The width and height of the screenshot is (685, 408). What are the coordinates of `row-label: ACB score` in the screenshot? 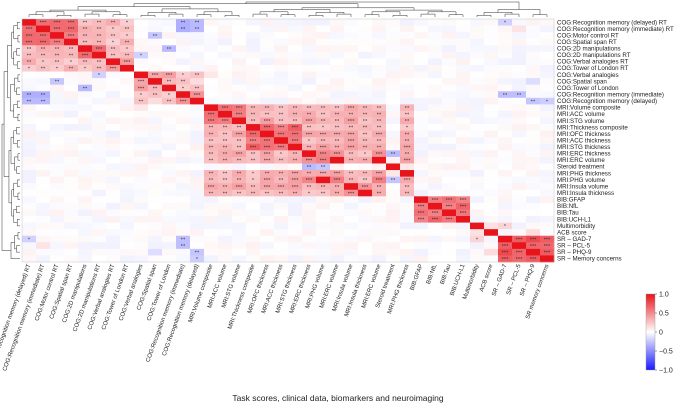 It's located at (572, 232).